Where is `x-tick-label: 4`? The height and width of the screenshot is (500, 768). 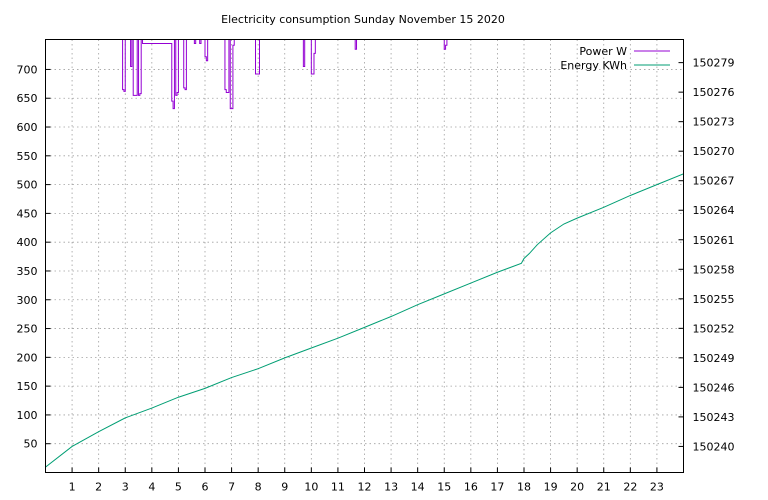
x-tick-label: 4 is located at coordinates (151, 487).